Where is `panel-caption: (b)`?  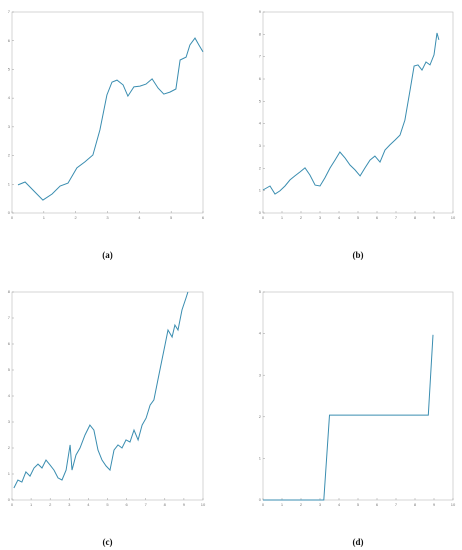 panel-caption: (b) is located at coordinates (358, 255).